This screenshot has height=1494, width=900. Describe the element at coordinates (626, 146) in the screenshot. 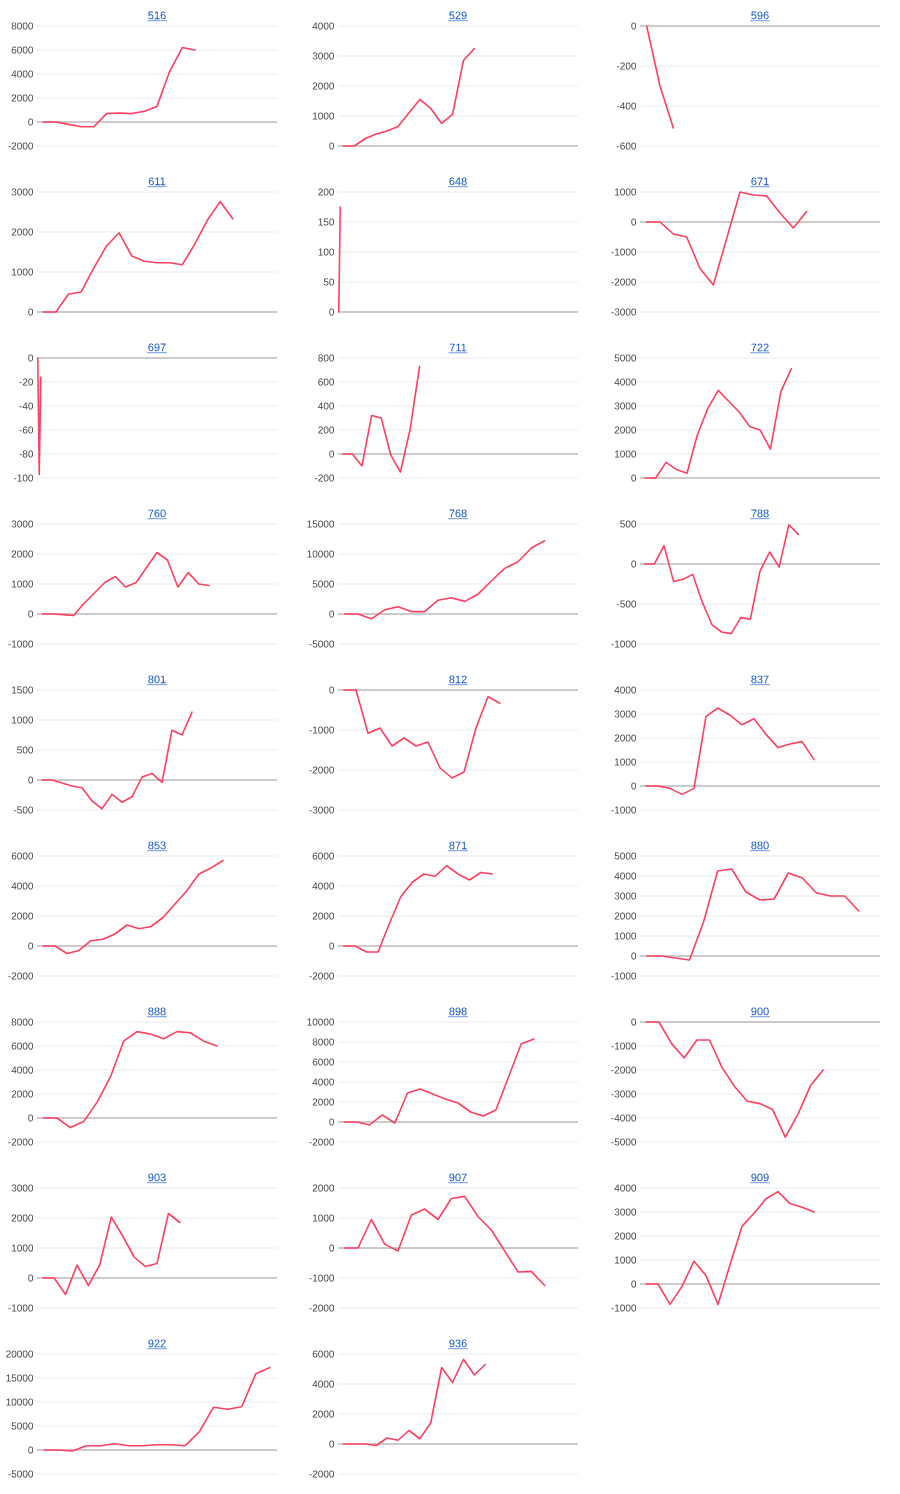

I see `y-tick-label: -600` at that location.